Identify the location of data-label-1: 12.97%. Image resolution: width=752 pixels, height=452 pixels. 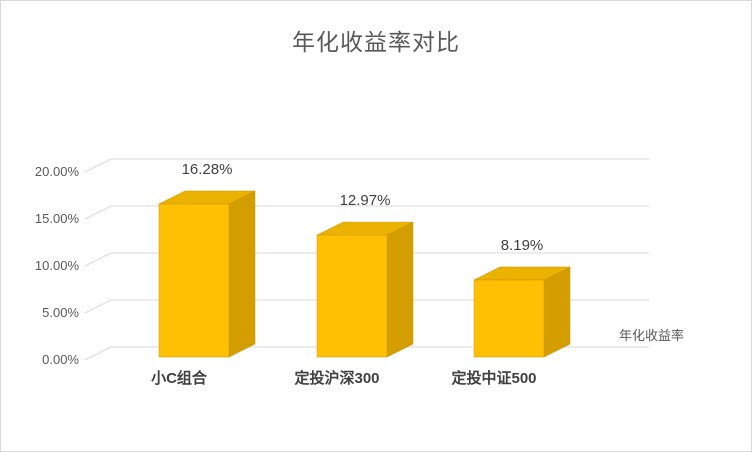
(365, 201).